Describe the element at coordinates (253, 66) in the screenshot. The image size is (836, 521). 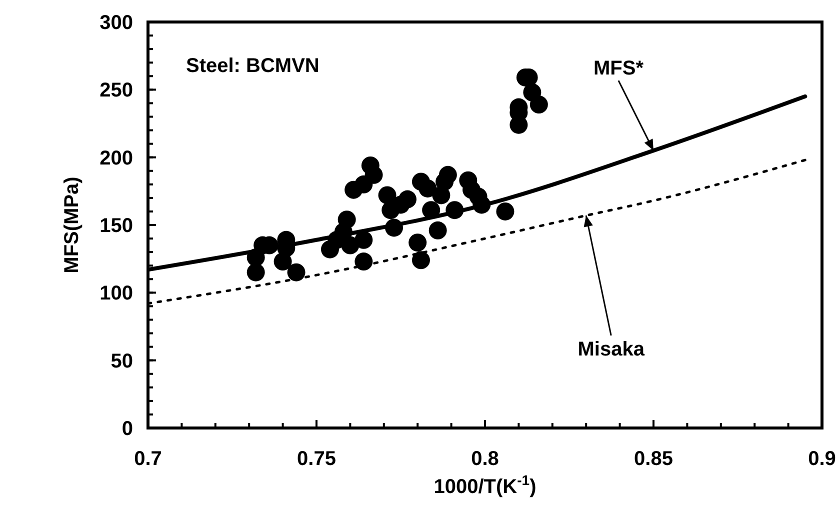
I see `annotation: Steel: BCMVN` at that location.